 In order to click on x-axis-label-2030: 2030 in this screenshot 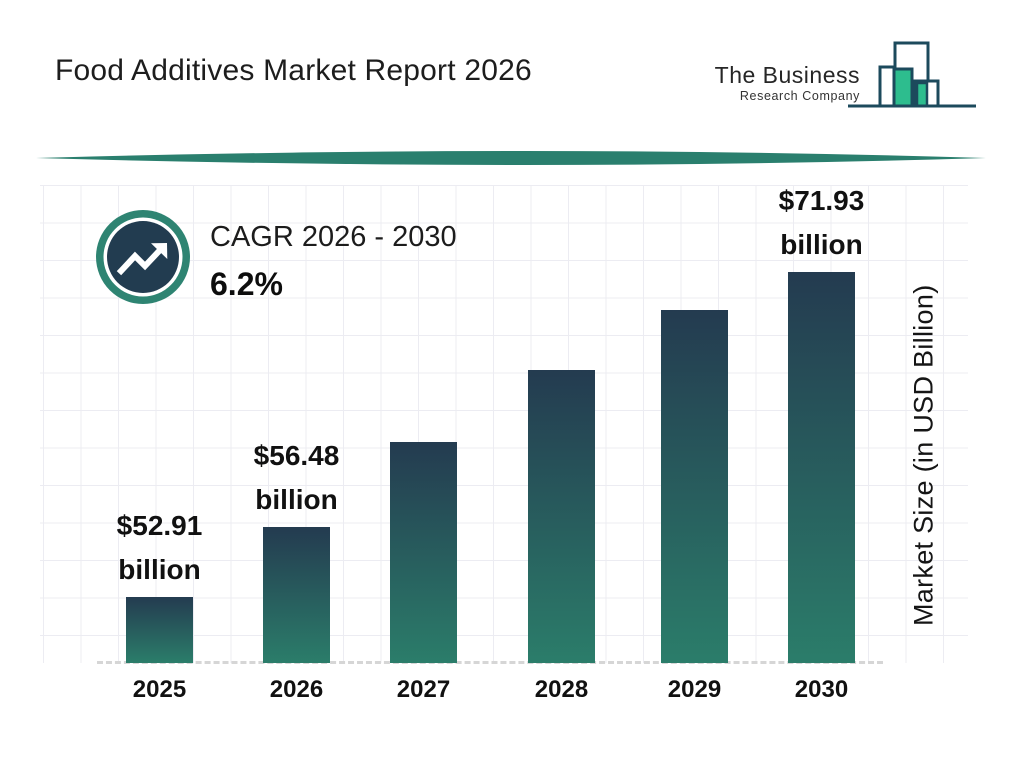, I will do `click(821, 689)`.